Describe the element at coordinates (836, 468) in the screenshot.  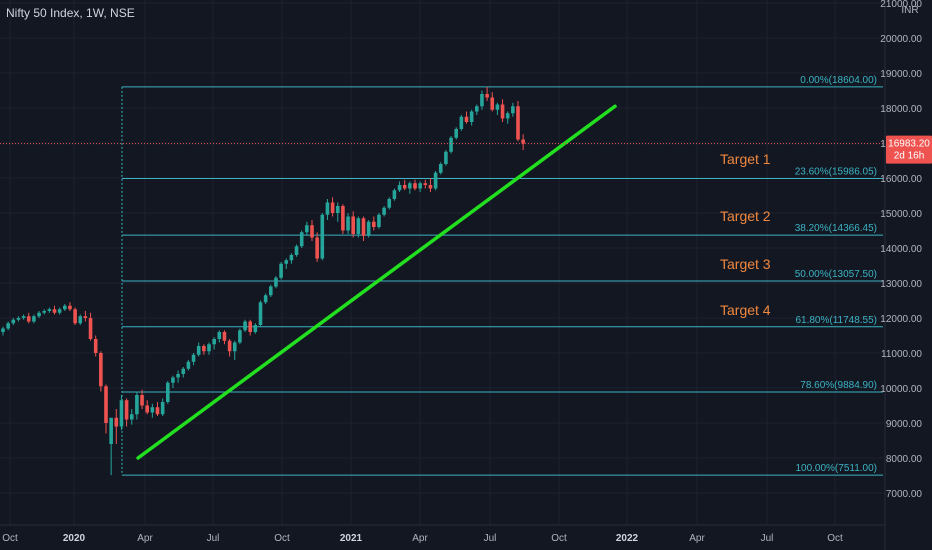
I see `fib-level-label: 100.00%(7511.00)` at that location.